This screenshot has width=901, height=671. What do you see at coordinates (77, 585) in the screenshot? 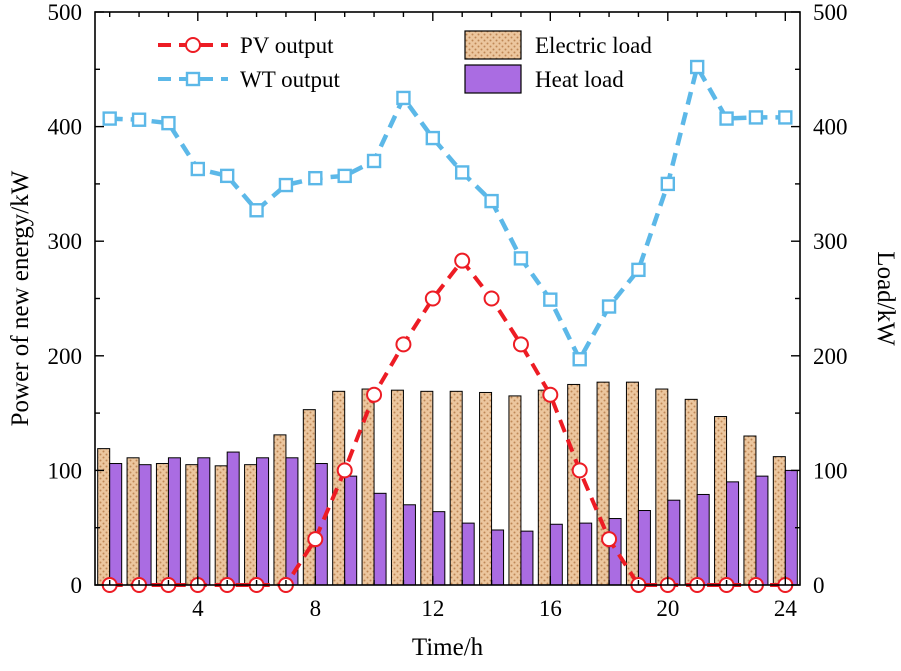
I see `left-y-tick-label: 0` at bounding box center [77, 585].